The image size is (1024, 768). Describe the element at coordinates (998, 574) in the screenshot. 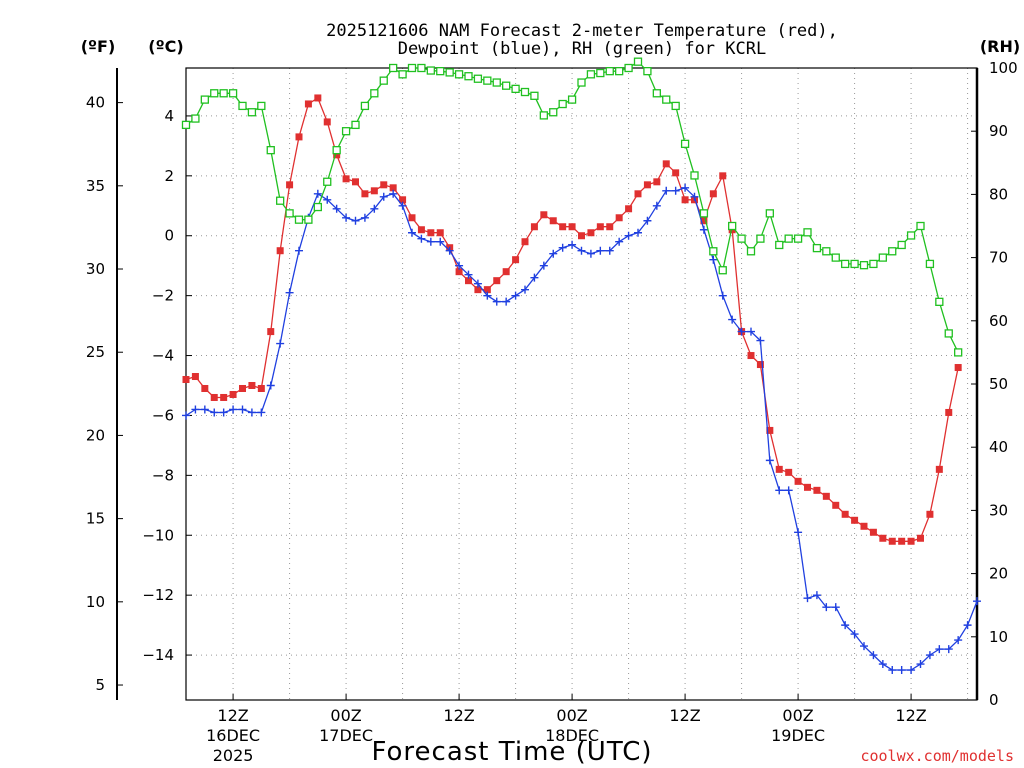

I see `rh-tick-label: 20` at that location.